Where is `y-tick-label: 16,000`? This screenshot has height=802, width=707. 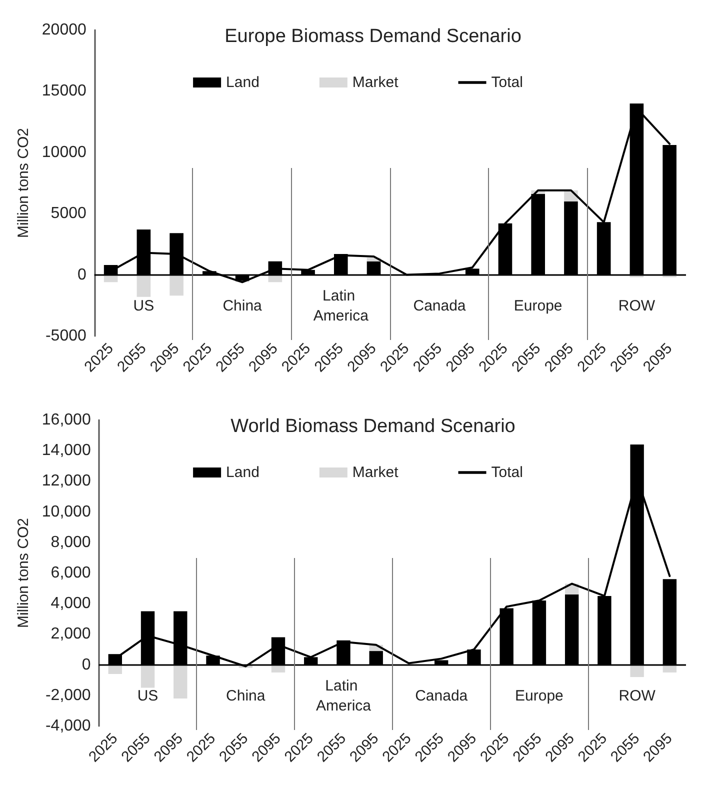 y-tick-label: 16,000 is located at coordinates (66, 420).